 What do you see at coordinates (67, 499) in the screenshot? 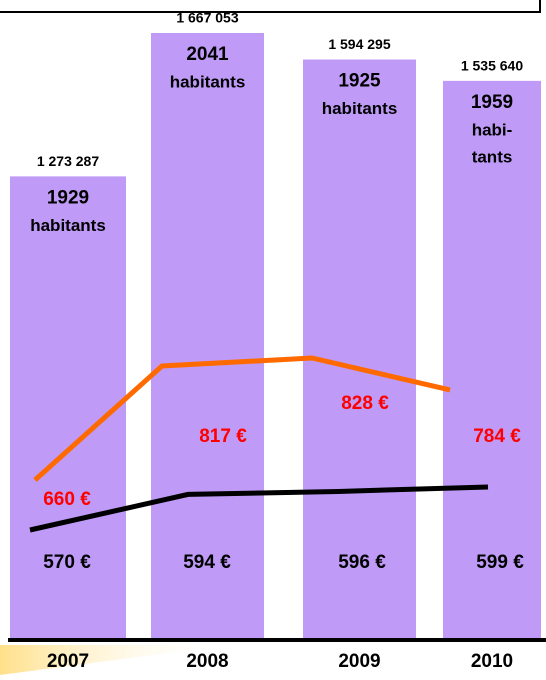
I see `line-value-label: 660 €` at bounding box center [67, 499].